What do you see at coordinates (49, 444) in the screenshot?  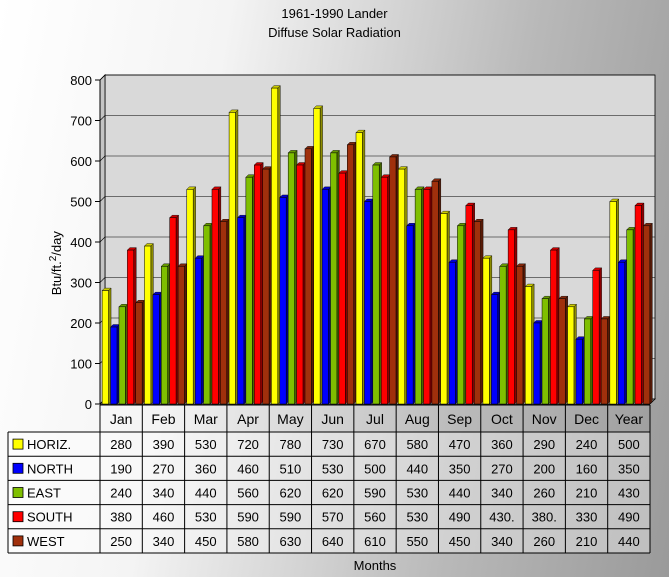 I see `legend-label: HORIZ.` at bounding box center [49, 444].